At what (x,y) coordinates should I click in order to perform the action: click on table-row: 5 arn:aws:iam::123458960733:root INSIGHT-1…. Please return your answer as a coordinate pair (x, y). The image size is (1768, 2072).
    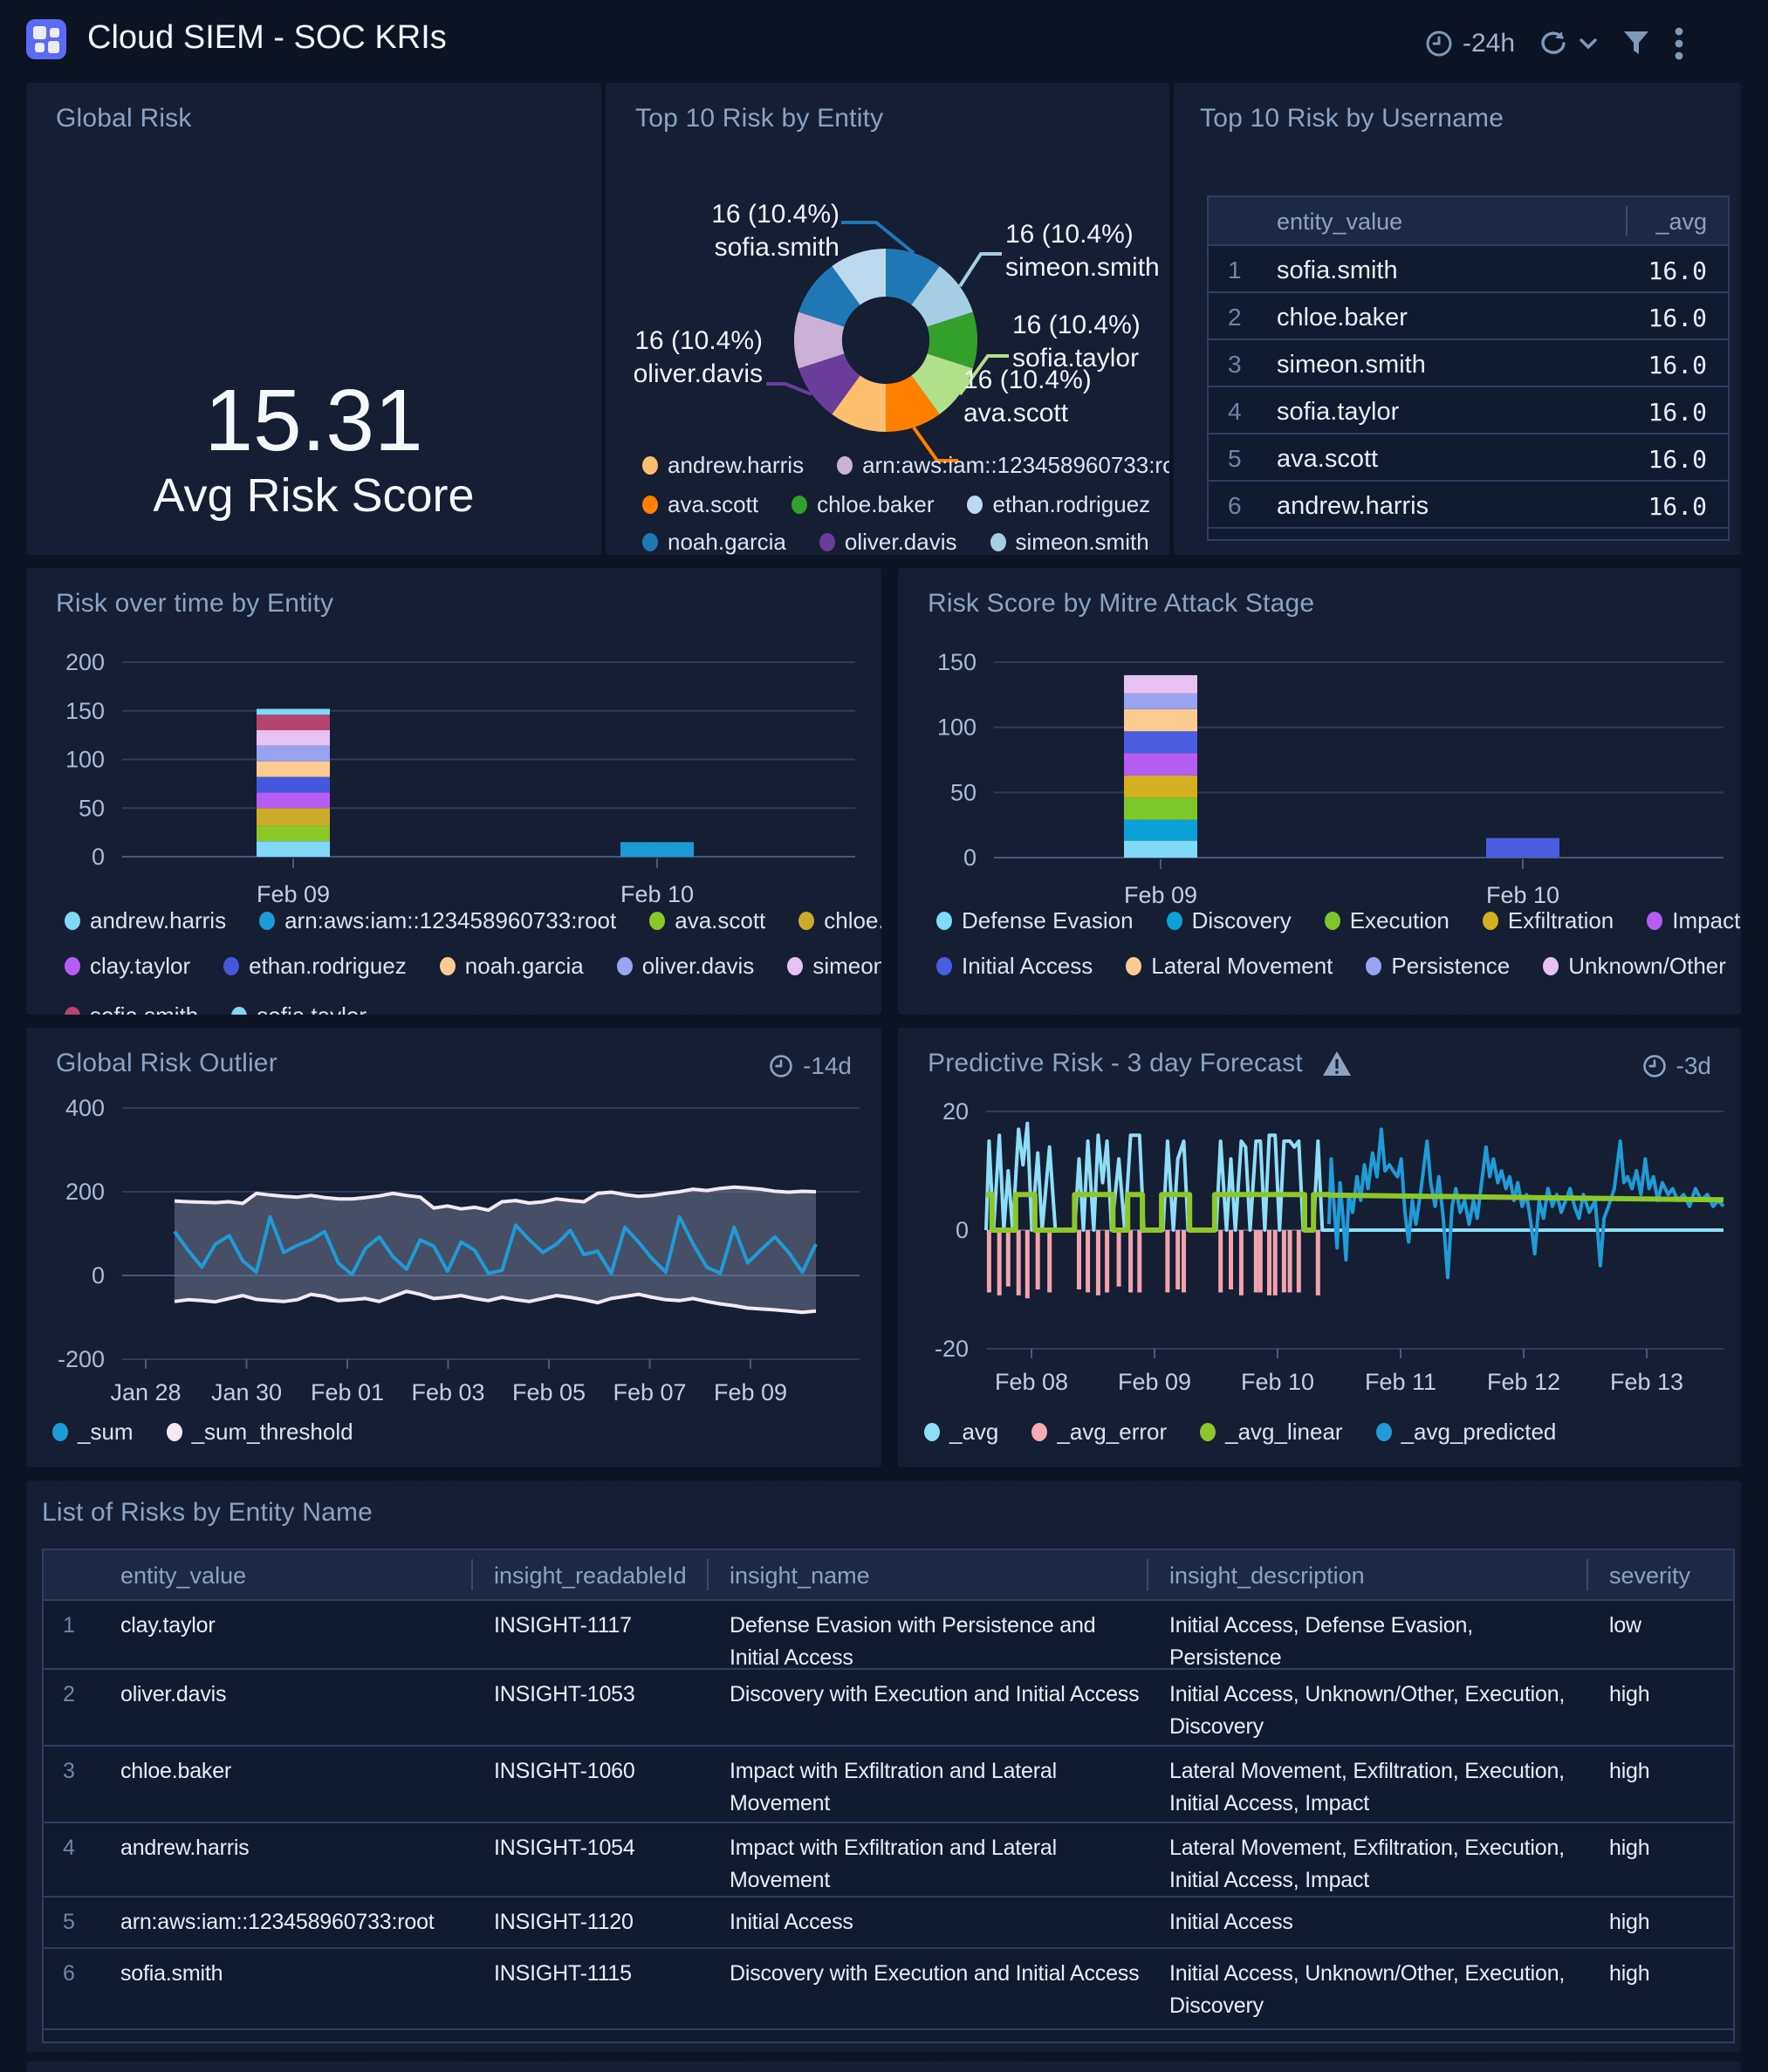
    Looking at the image, I should click on (888, 1922).